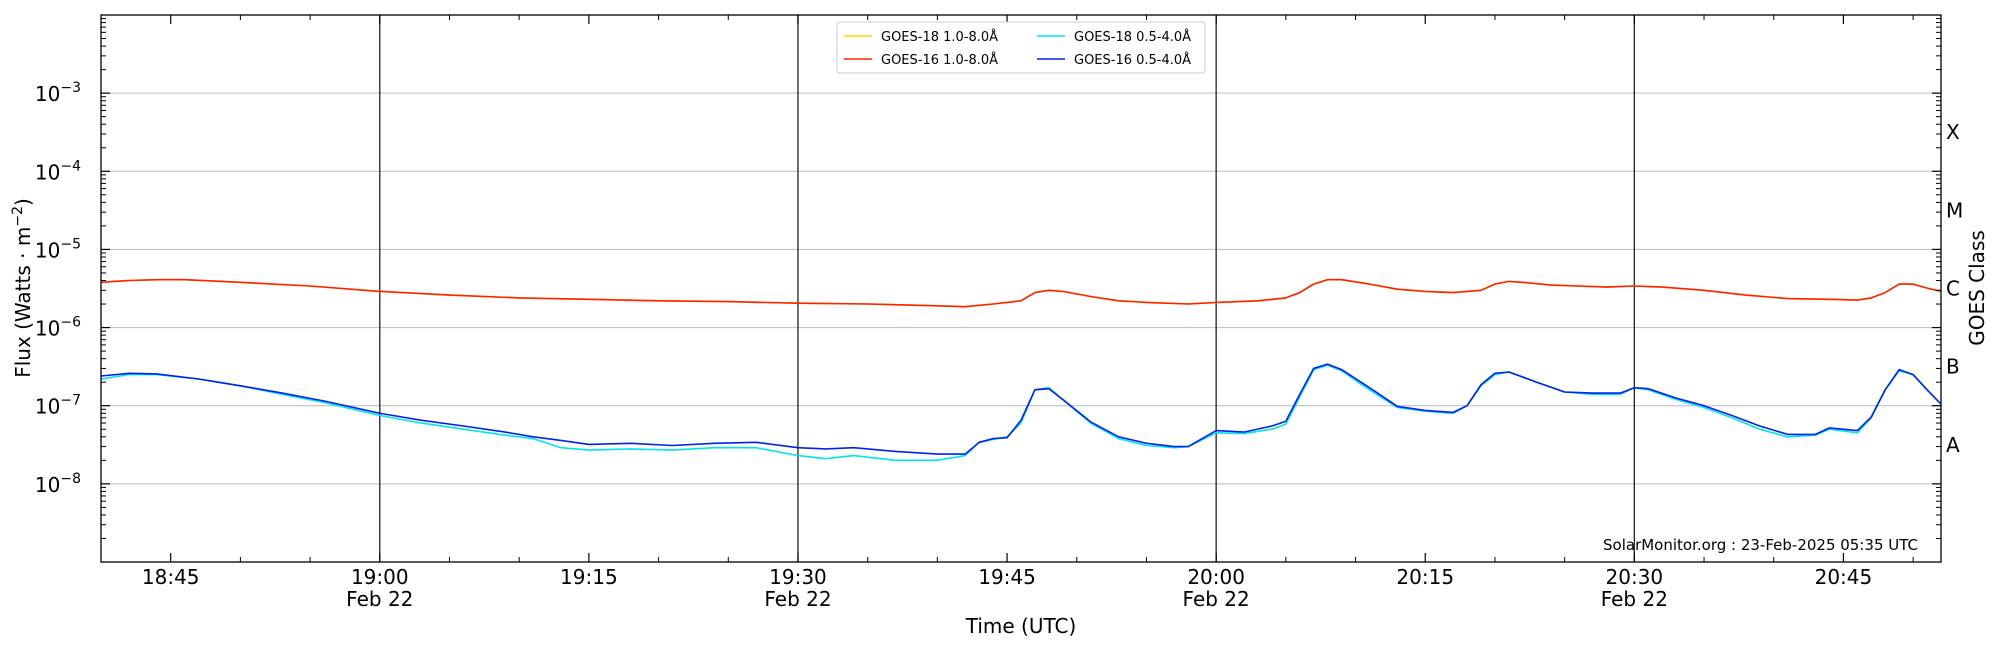 This screenshot has width=2000, height=650. Describe the element at coordinates (1954, 210) in the screenshot. I see `goes-class-m: M` at that location.